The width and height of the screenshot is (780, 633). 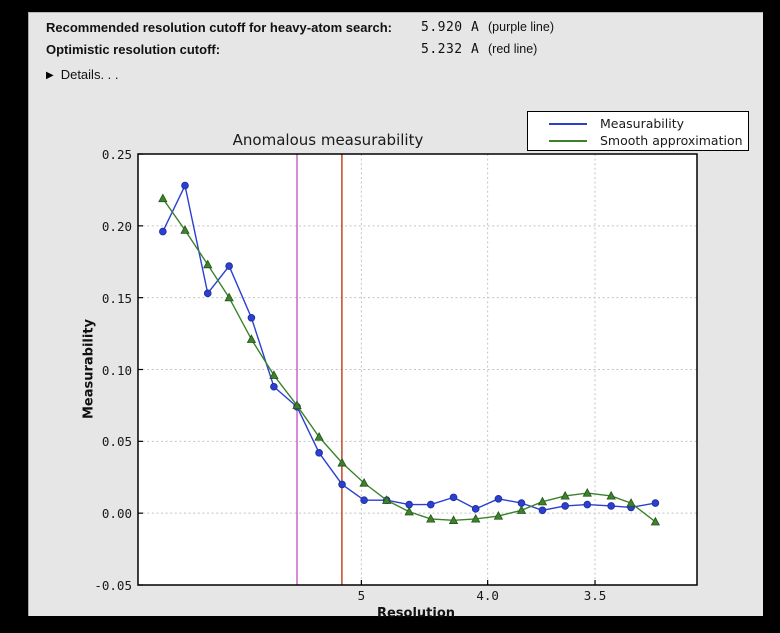 What do you see at coordinates (416, 613) in the screenshot?
I see `x-axis-label: Resolution` at bounding box center [416, 613].